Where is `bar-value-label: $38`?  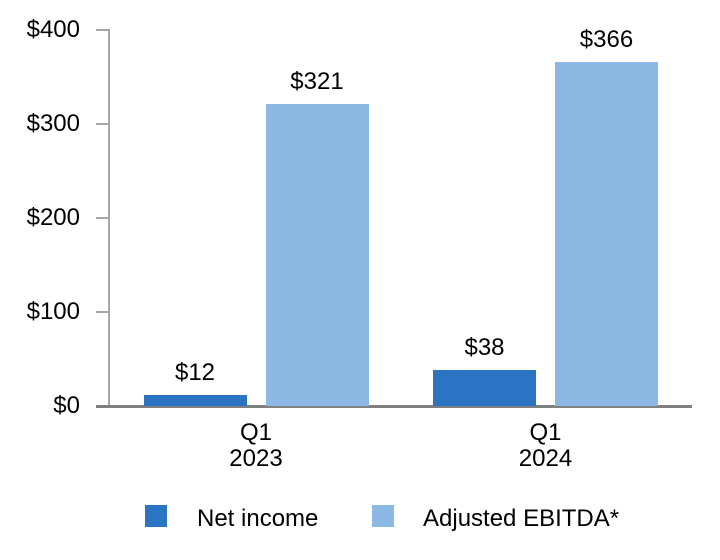
bar-value-label: $38 is located at coordinates (484, 348).